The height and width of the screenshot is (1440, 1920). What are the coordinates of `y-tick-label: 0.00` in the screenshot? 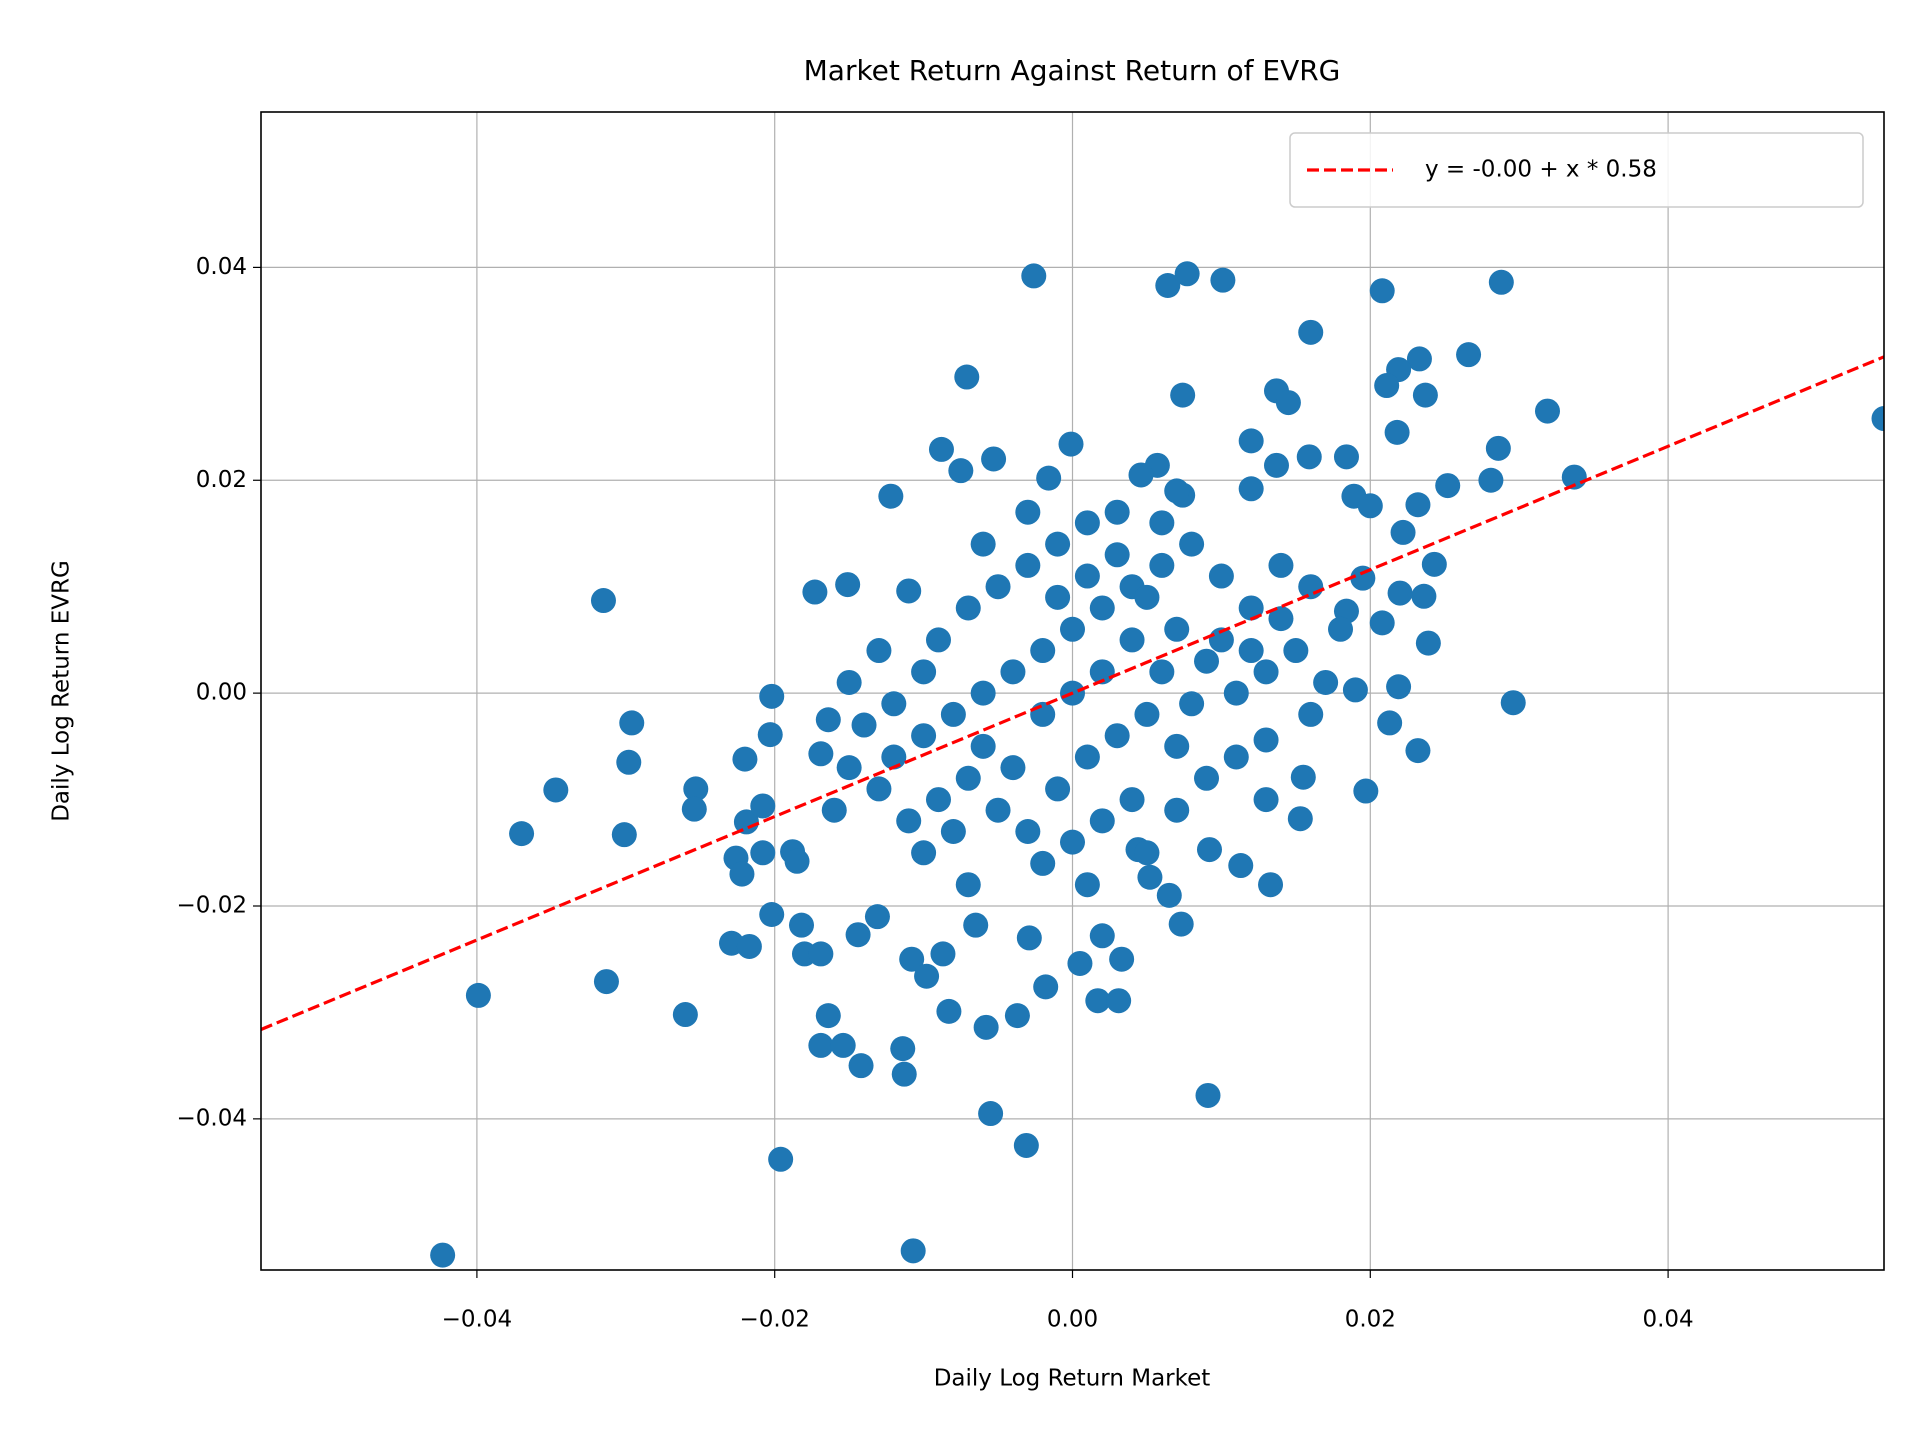 It's located at (221, 693).